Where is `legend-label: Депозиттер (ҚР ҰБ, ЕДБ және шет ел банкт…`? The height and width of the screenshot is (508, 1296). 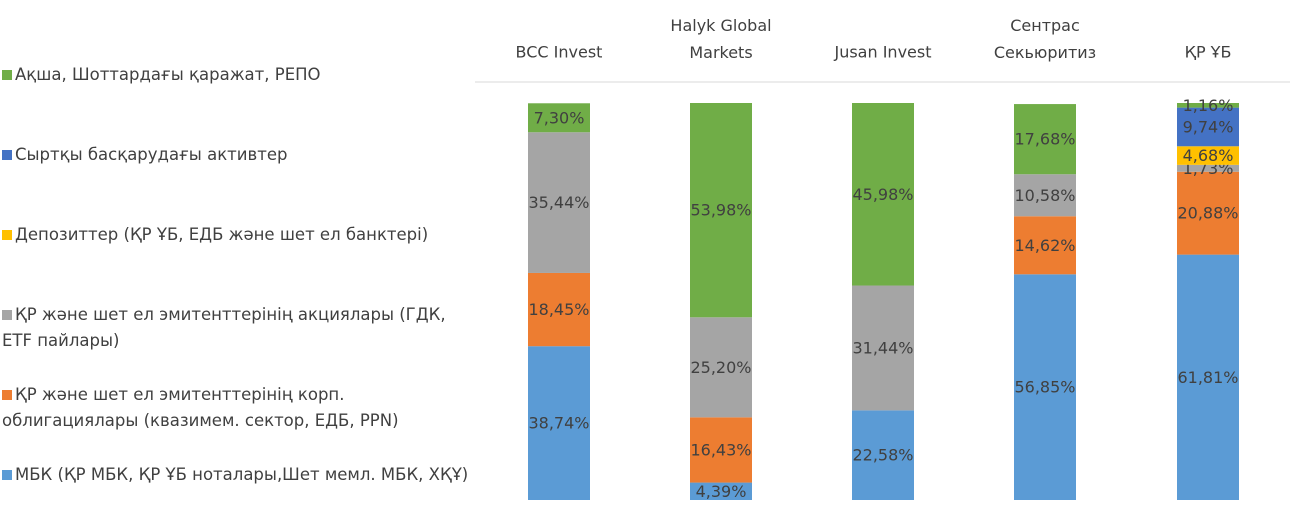
legend-label: Депозиттер (ҚР ҰБ, ЕДБ және шет ел банкт… is located at coordinates (222, 234).